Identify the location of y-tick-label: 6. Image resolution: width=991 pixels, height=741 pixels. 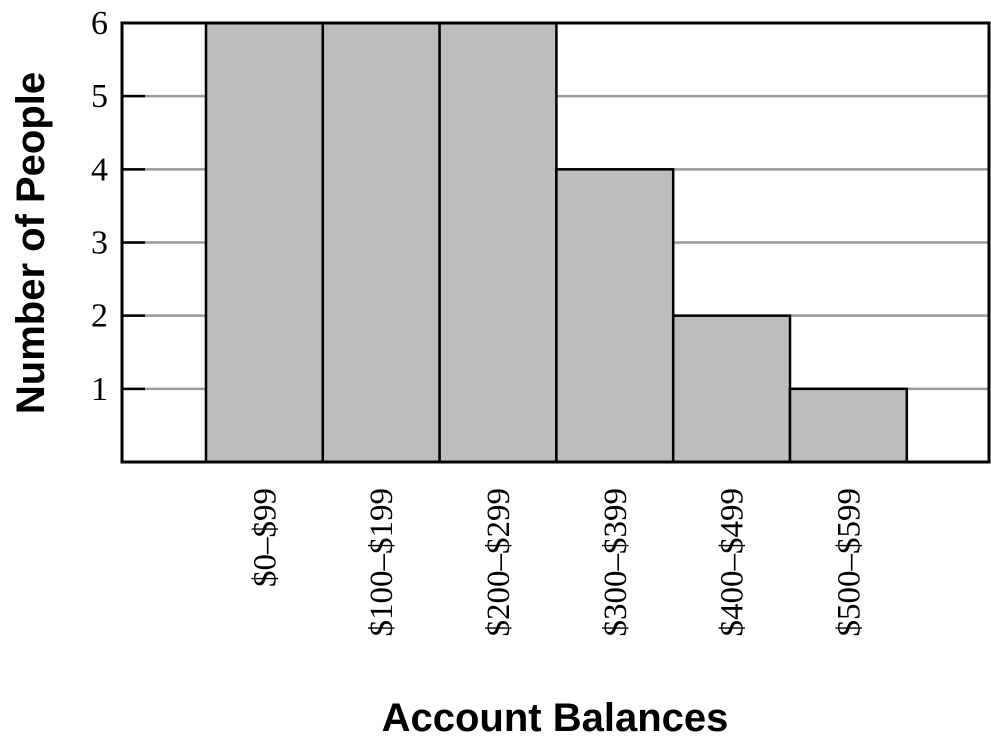
(99, 23).